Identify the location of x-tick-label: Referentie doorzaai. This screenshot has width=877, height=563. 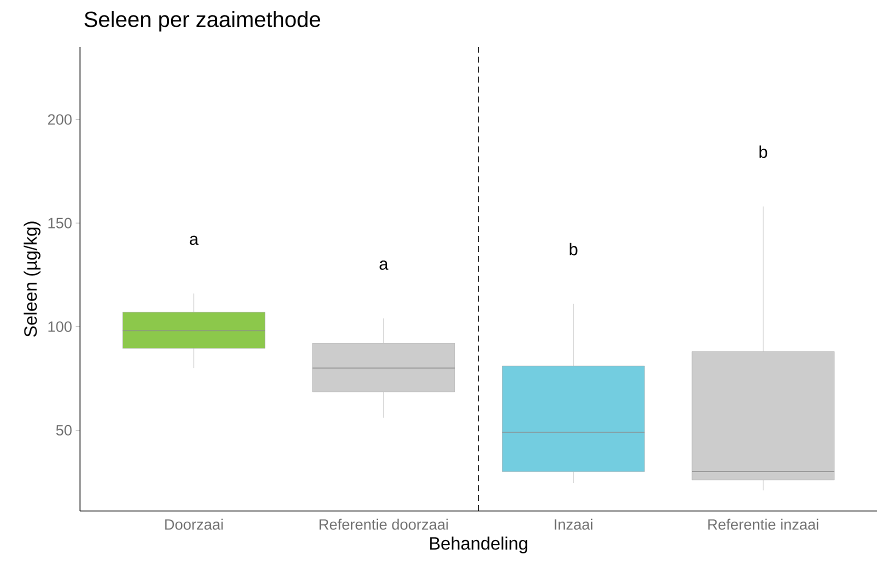
(384, 524).